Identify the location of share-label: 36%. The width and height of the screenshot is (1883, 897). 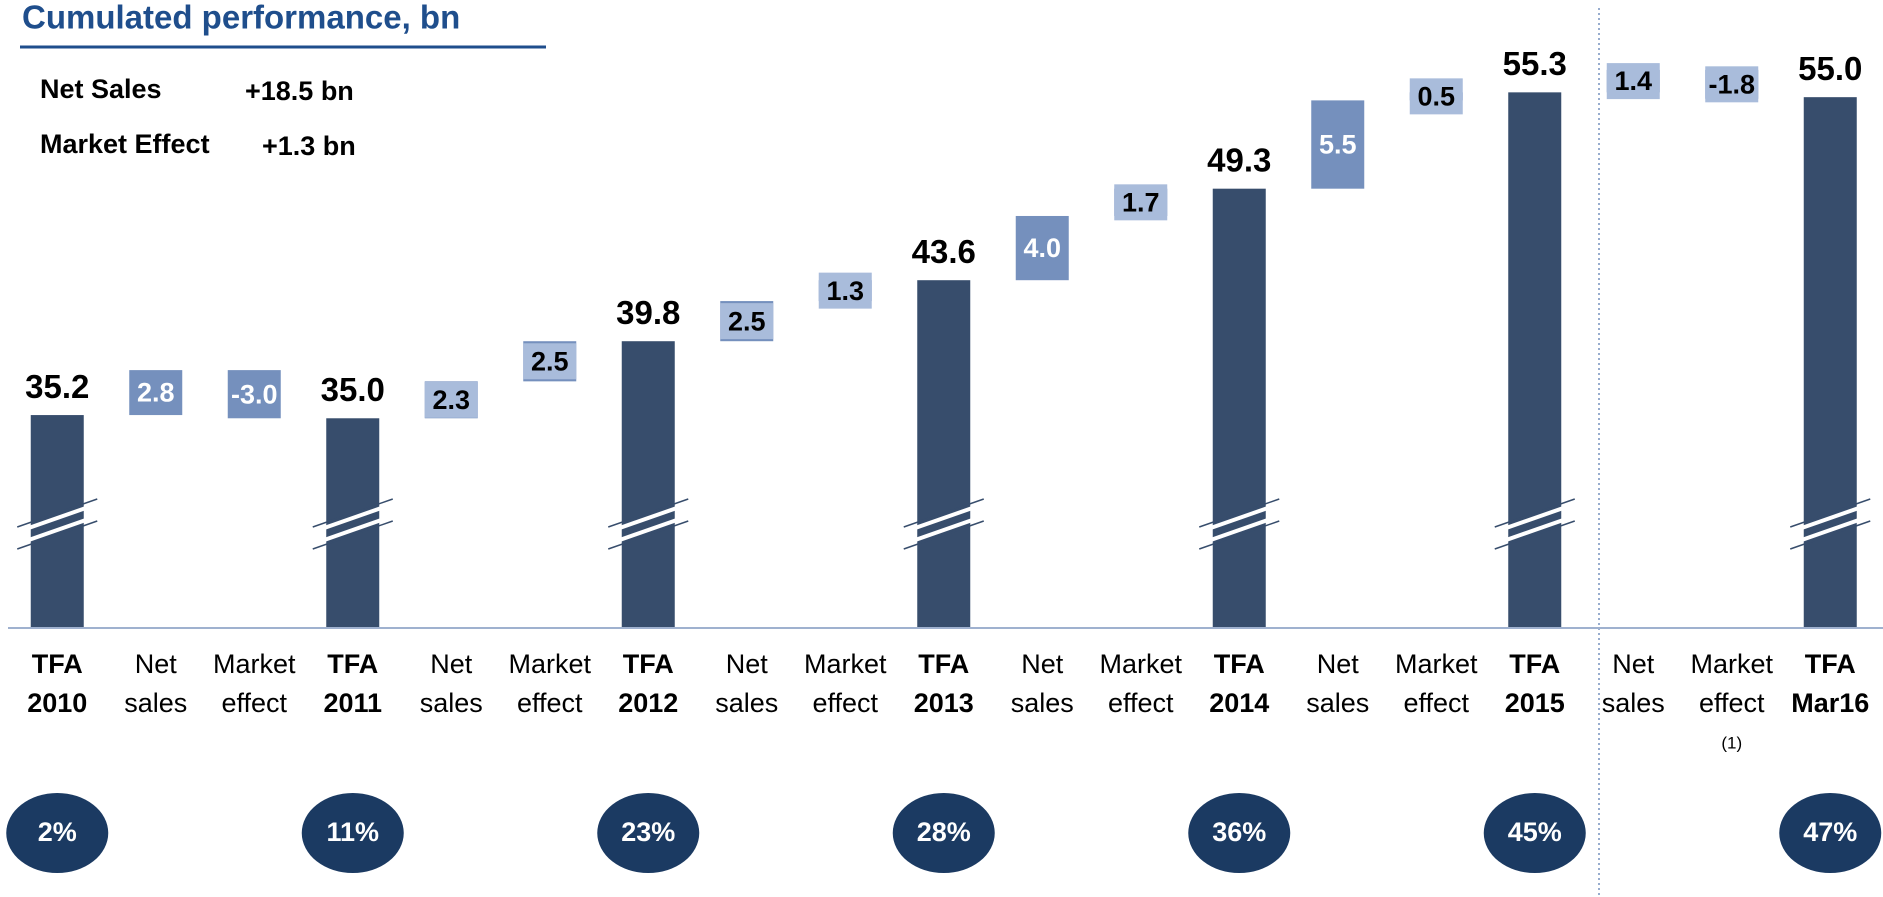
(1239, 832).